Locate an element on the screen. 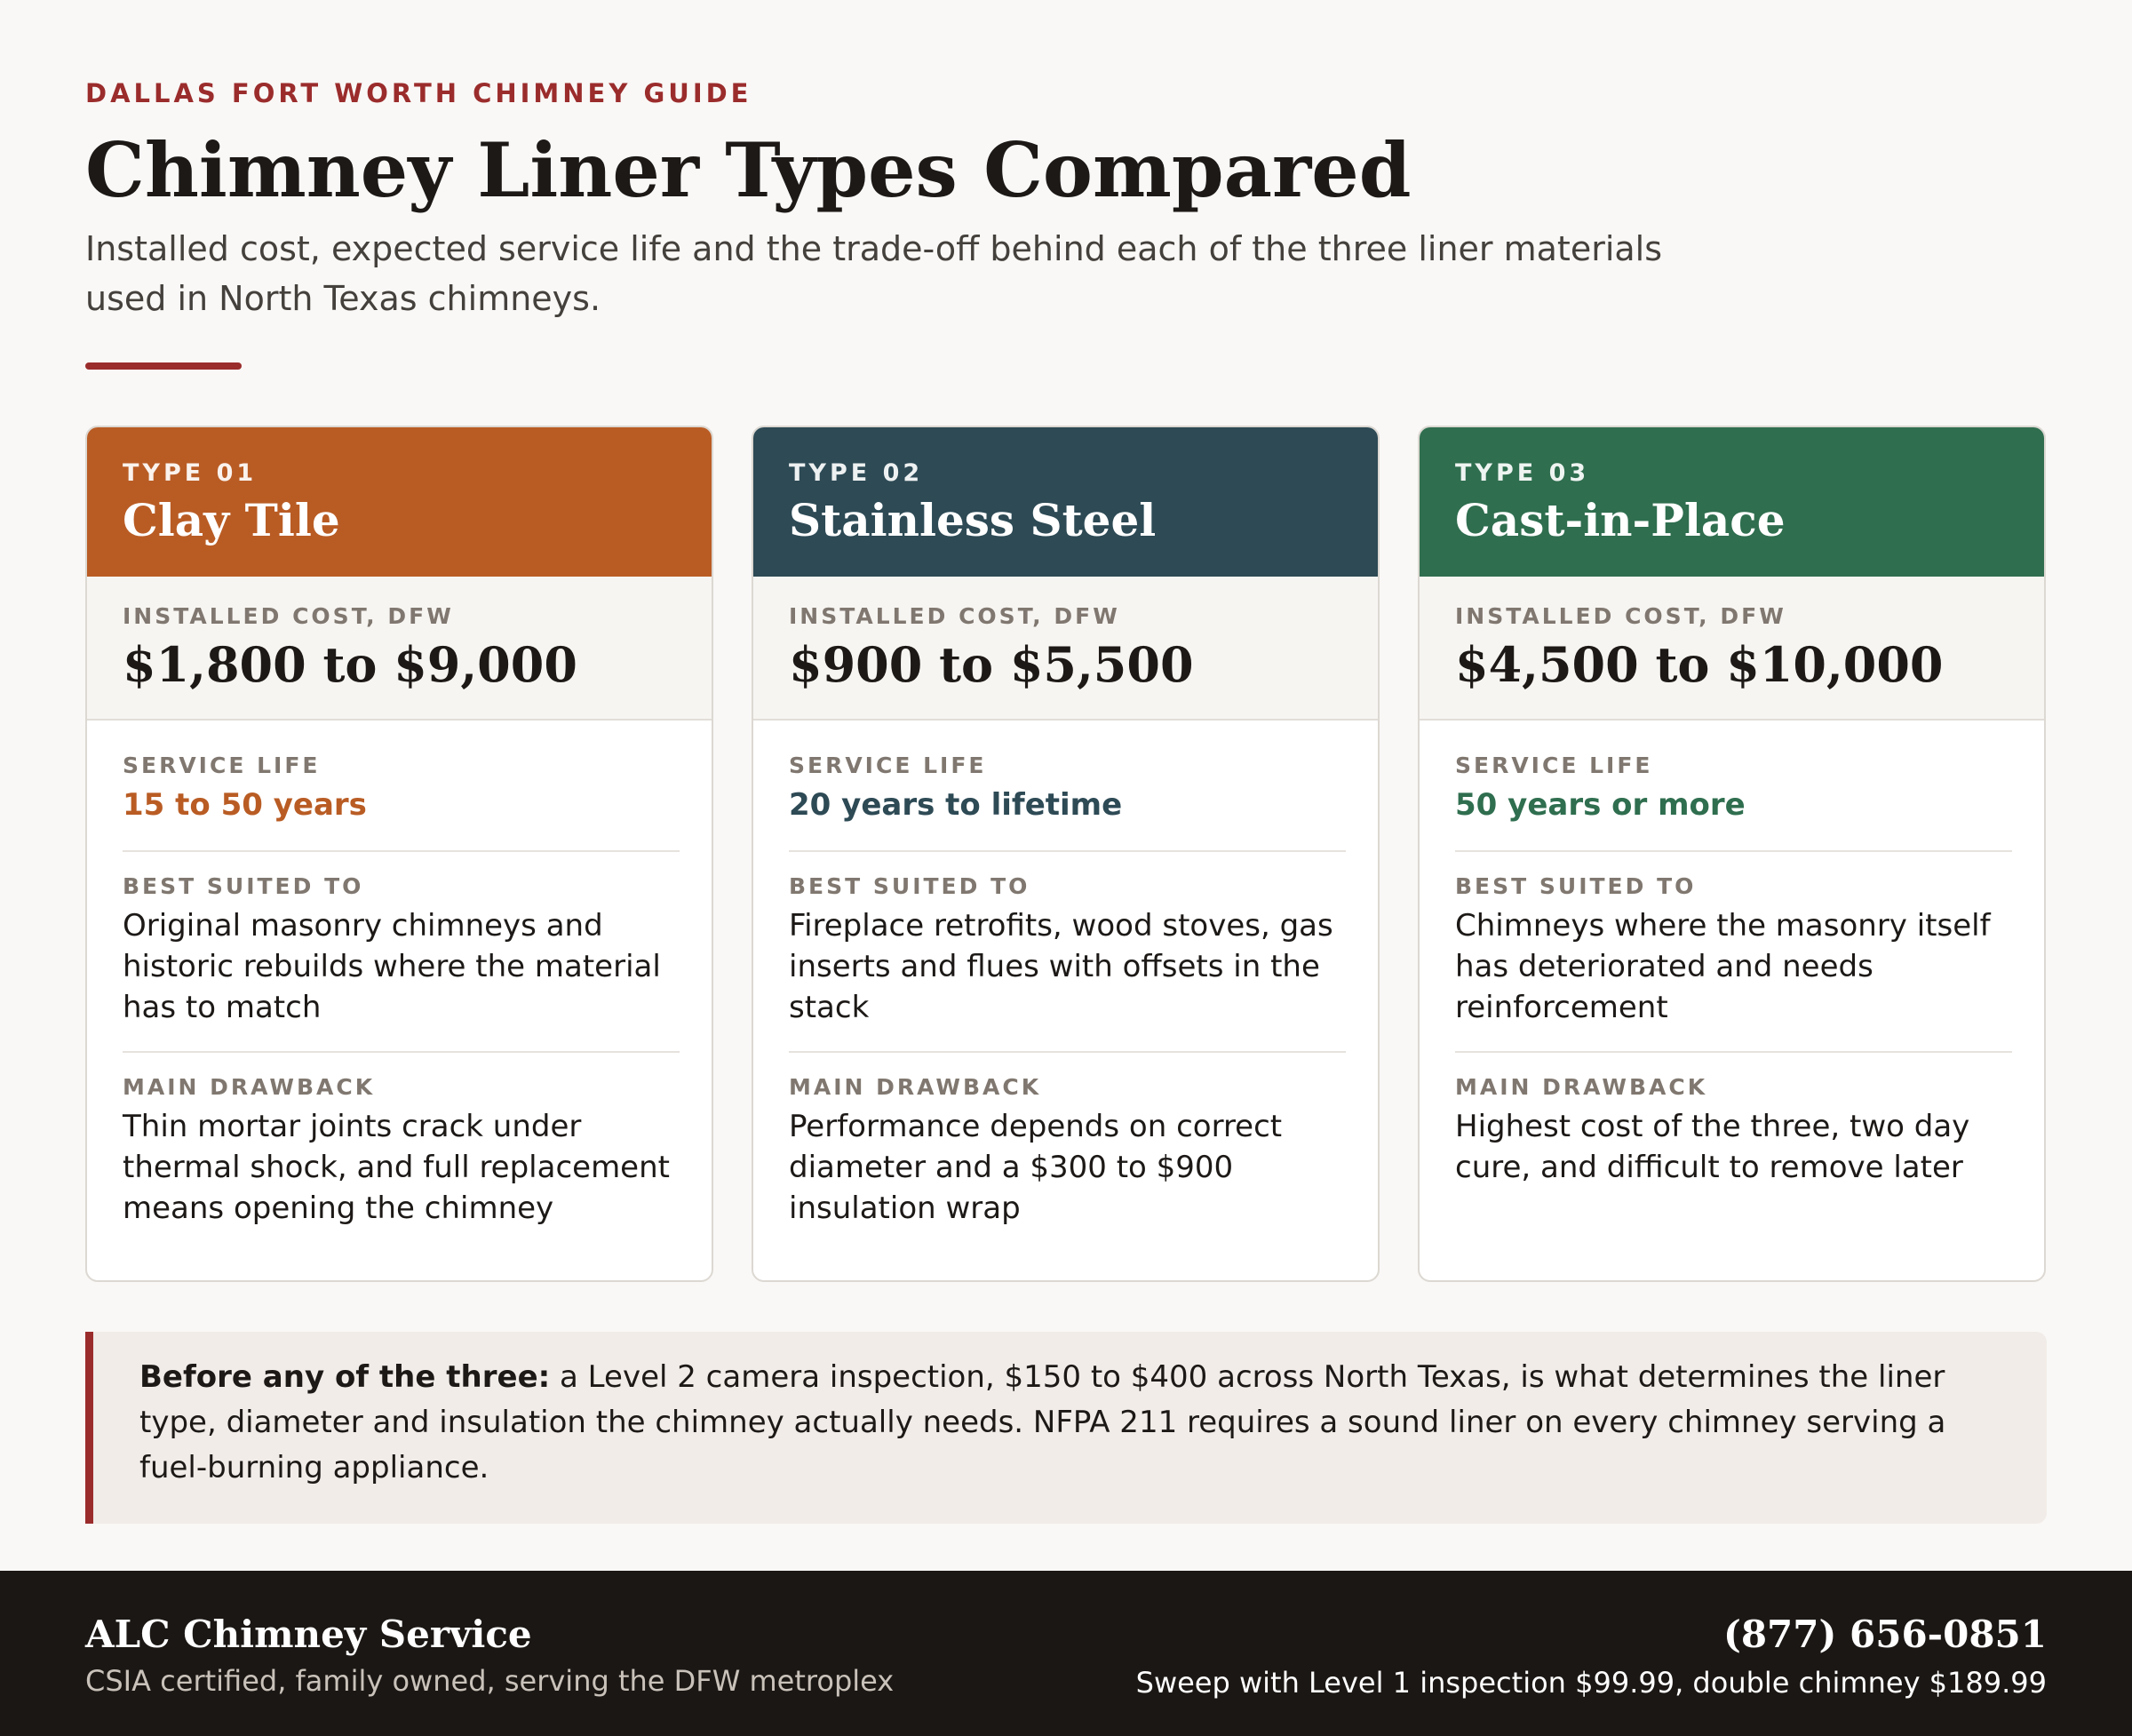 Image resolution: width=2132 pixels, height=1736 pixels. installed-cost-value: $4,500 to $10,000 is located at coordinates (1699, 664).